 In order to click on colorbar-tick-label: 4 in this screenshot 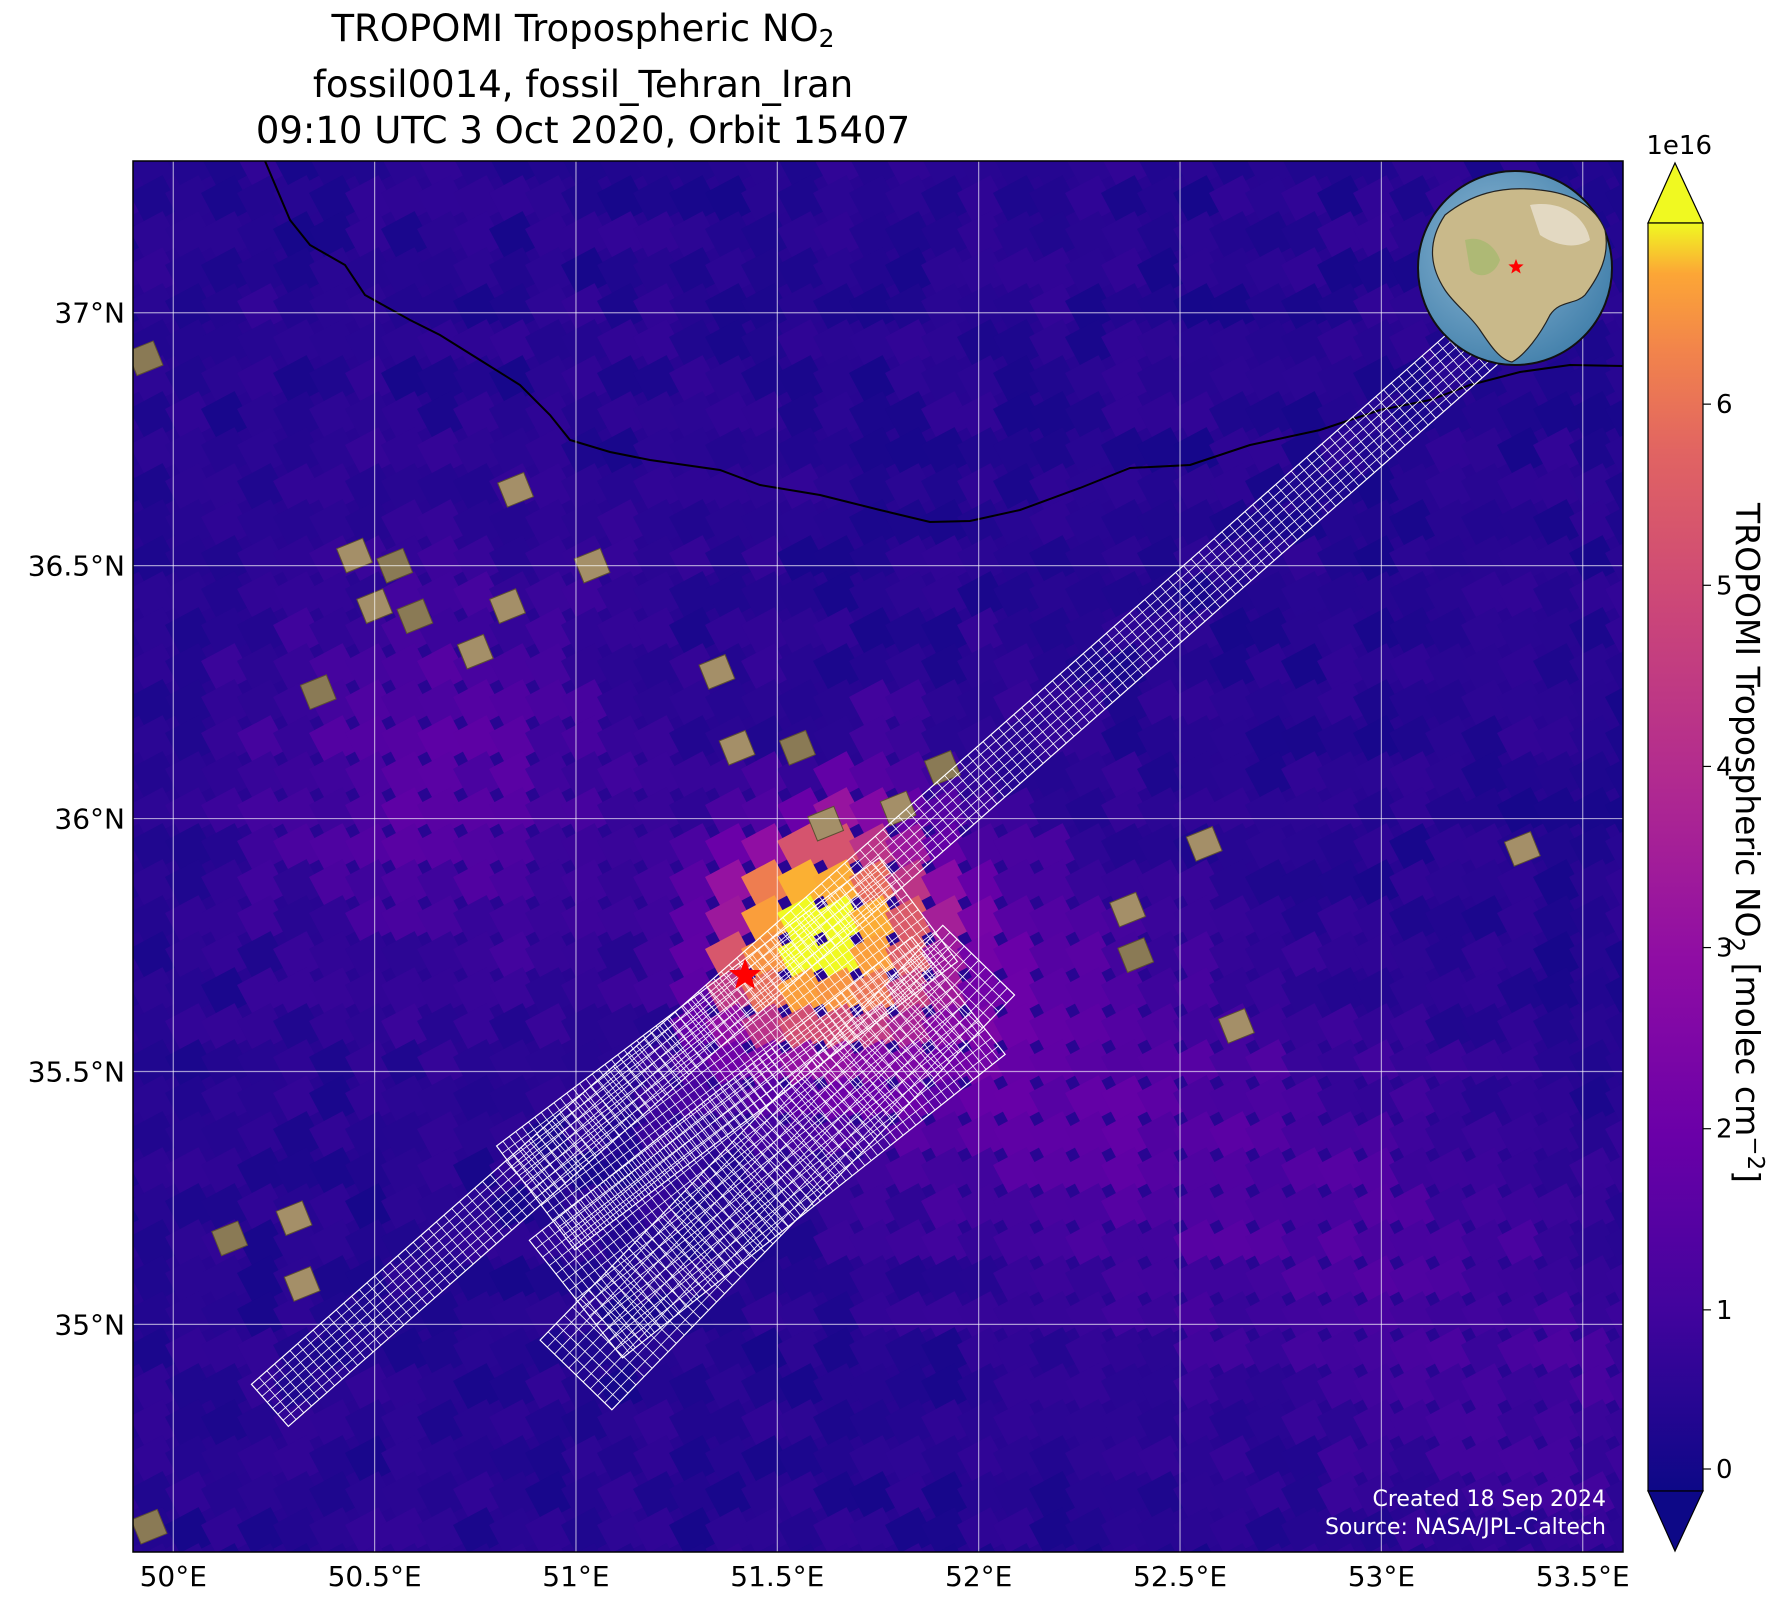, I will do `click(1724, 767)`.